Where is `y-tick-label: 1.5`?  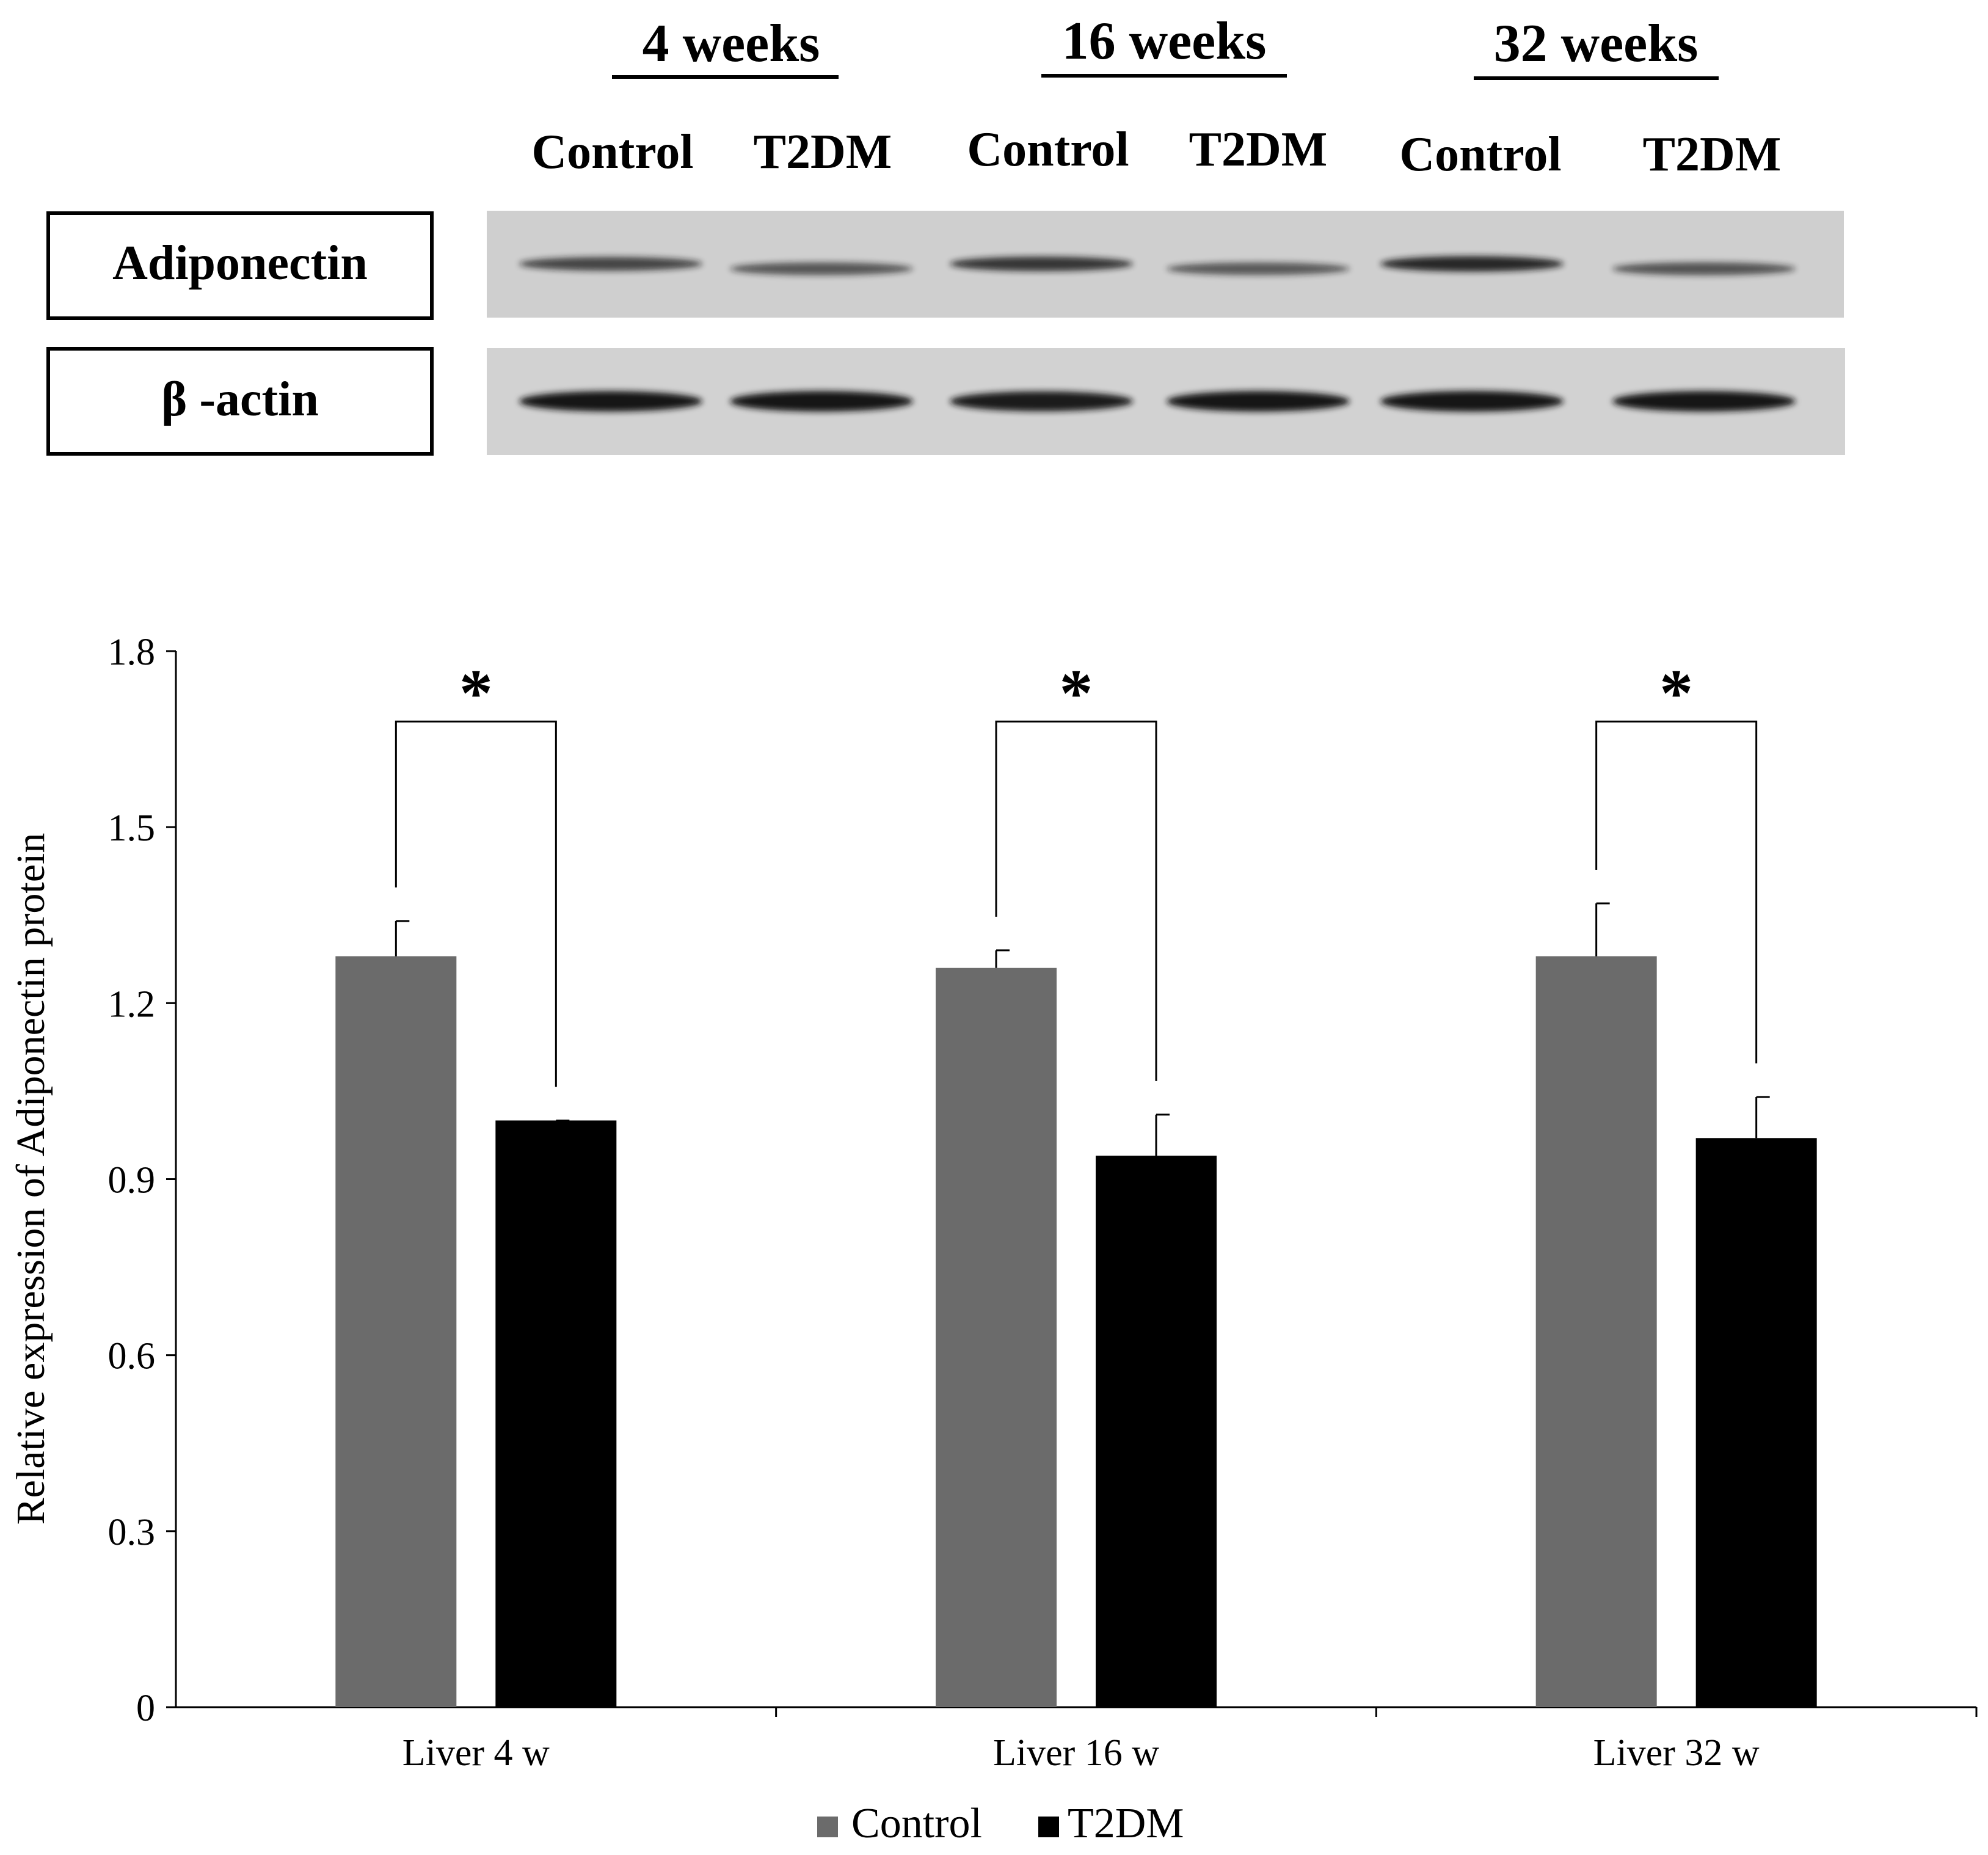 y-tick-label: 1.5 is located at coordinates (132, 828).